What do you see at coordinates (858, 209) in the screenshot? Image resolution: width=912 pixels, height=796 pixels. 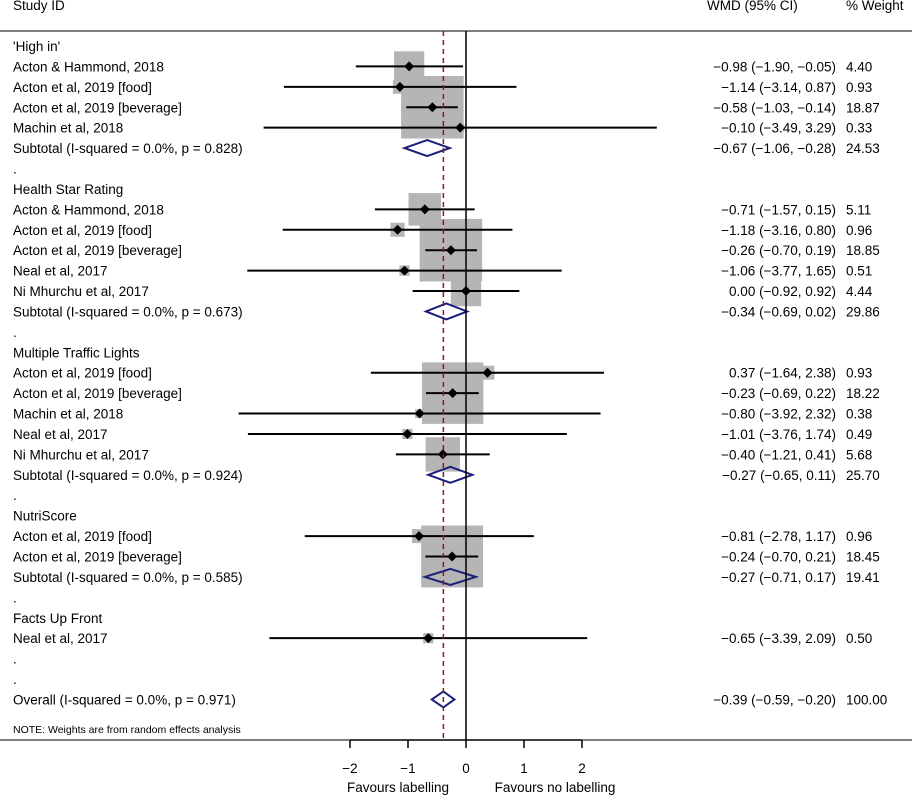 I see `weight-value: 5.11` at bounding box center [858, 209].